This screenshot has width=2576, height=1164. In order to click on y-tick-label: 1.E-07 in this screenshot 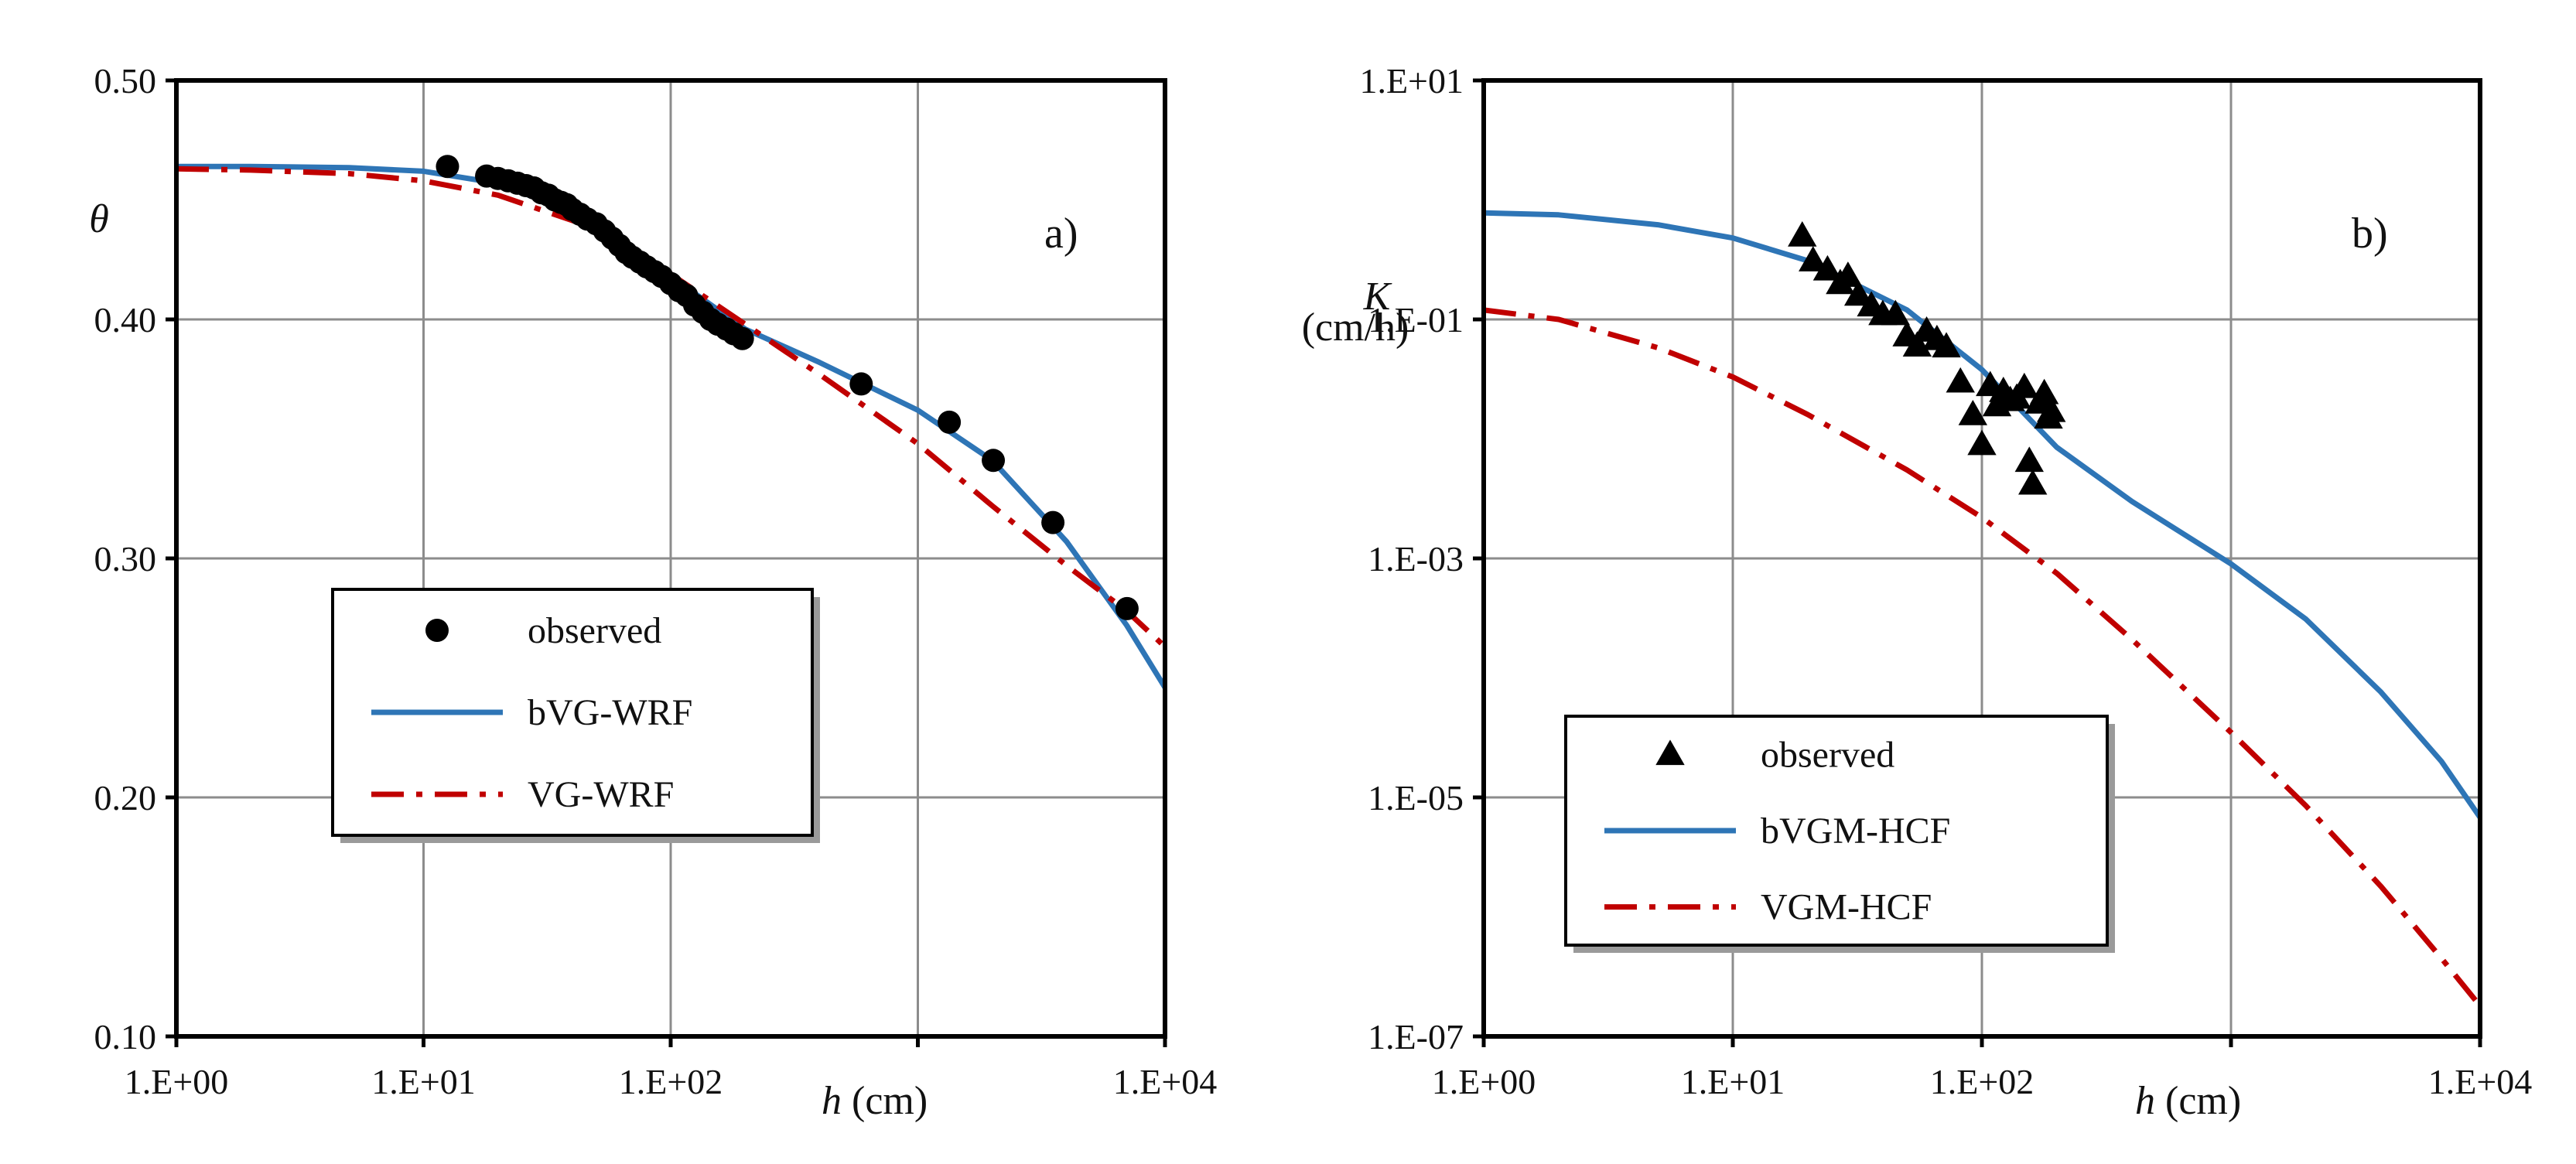, I will do `click(1416, 1036)`.